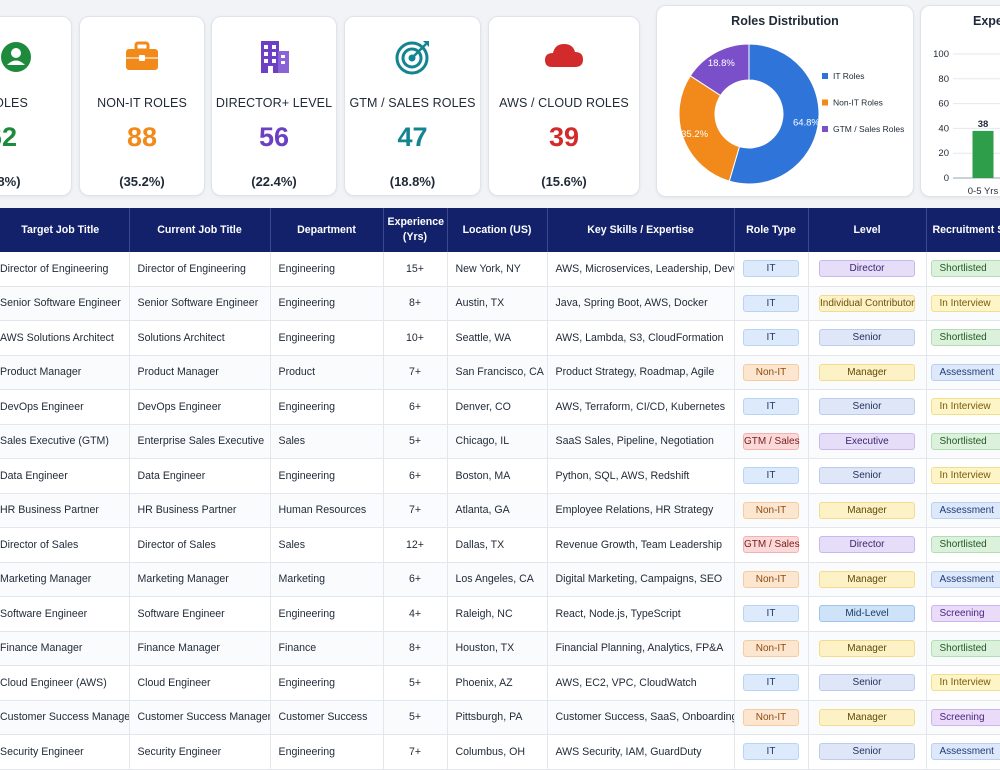  What do you see at coordinates (326, 407) in the screenshot?
I see `department-cell: Engineering` at bounding box center [326, 407].